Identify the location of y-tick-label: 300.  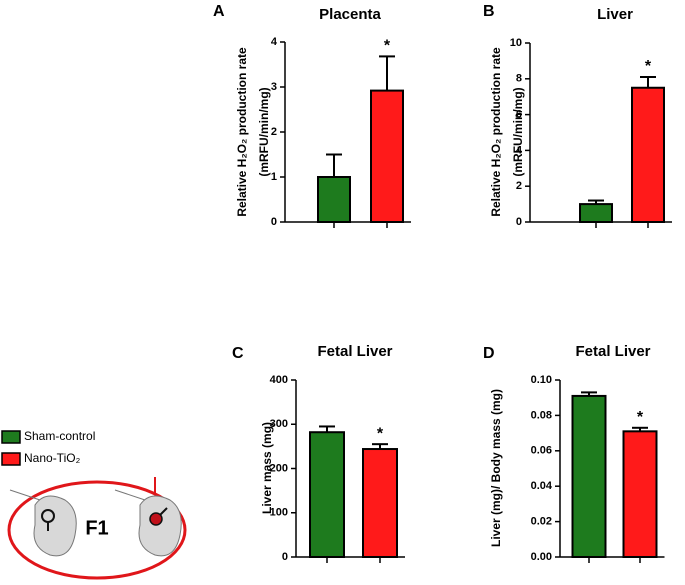
(279, 424).